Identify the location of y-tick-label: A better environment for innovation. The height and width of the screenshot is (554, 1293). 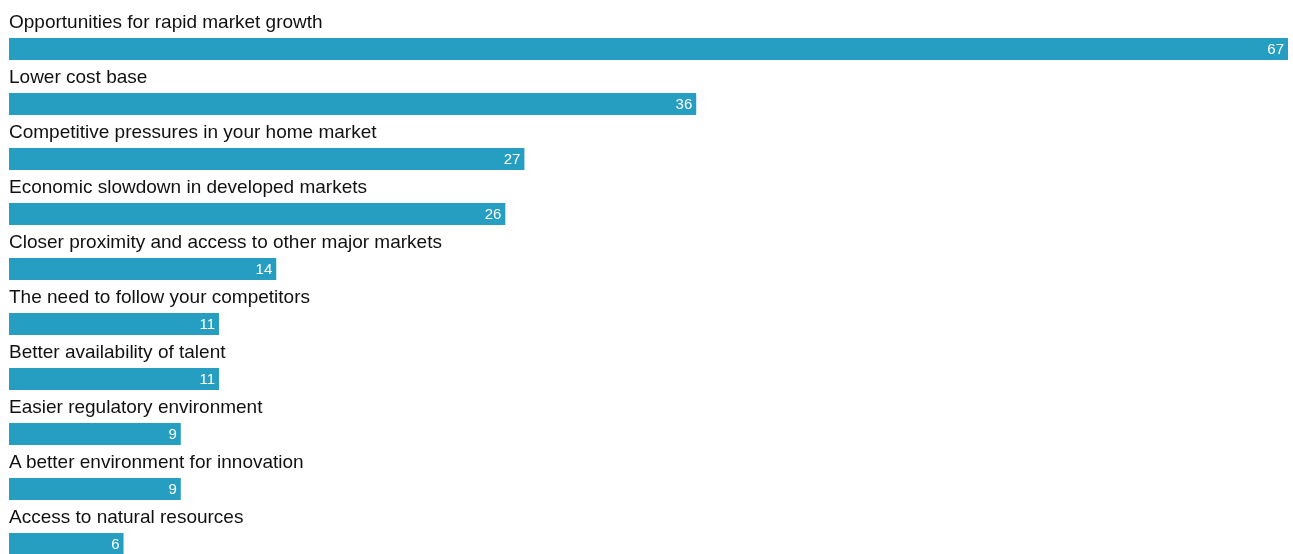
(156, 461).